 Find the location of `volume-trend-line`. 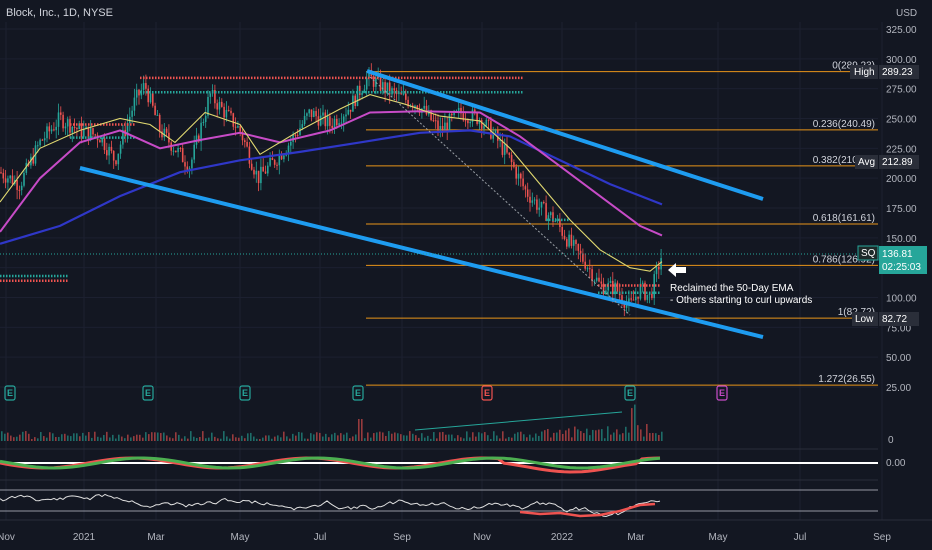

volume-trend-line is located at coordinates (518, 421).